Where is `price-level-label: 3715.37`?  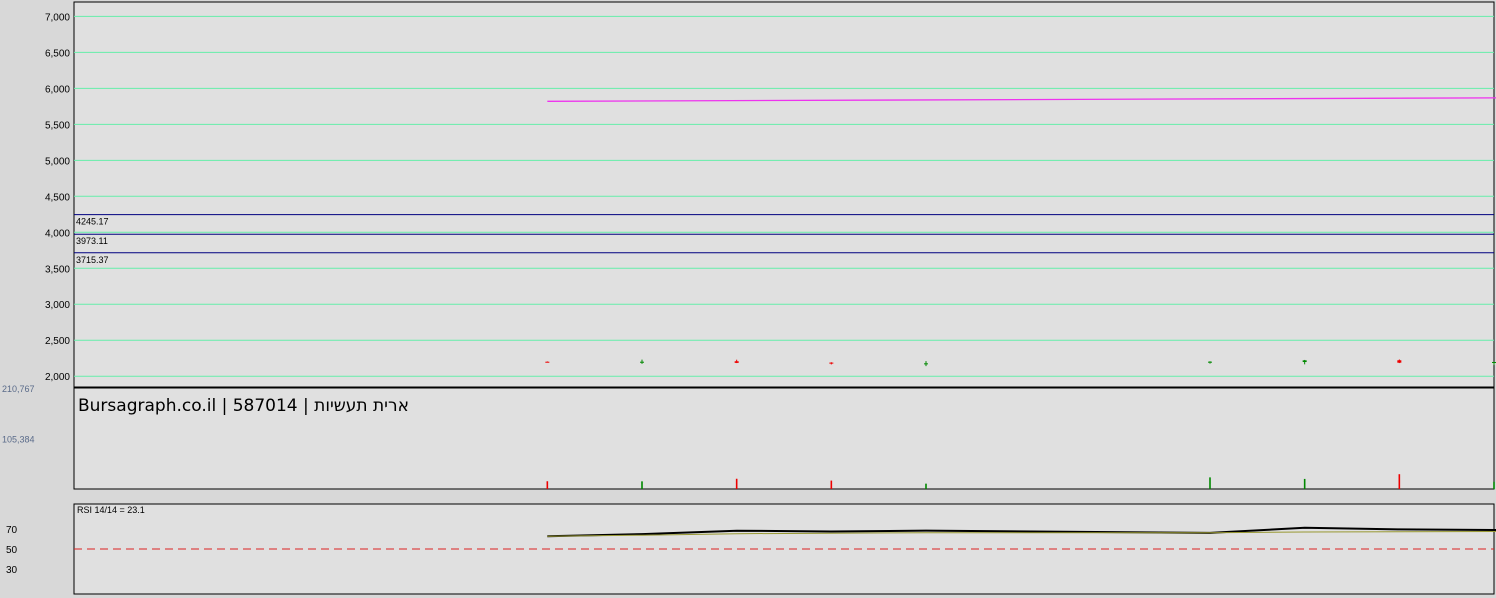
price-level-label: 3715.37 is located at coordinates (92, 260).